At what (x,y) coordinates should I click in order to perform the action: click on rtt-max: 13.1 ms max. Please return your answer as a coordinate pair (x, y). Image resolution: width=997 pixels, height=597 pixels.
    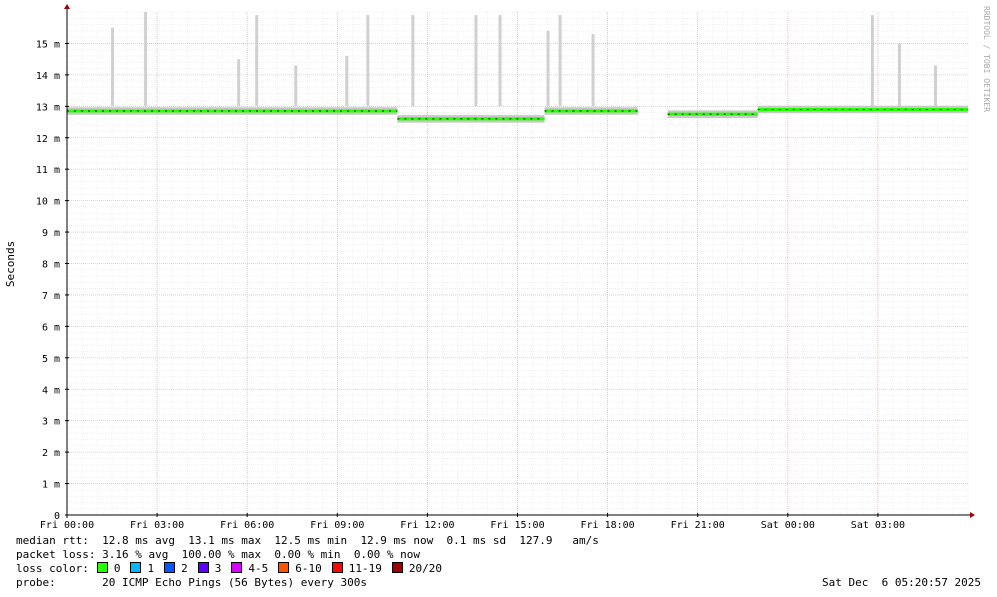
    Looking at the image, I should click on (225, 540).